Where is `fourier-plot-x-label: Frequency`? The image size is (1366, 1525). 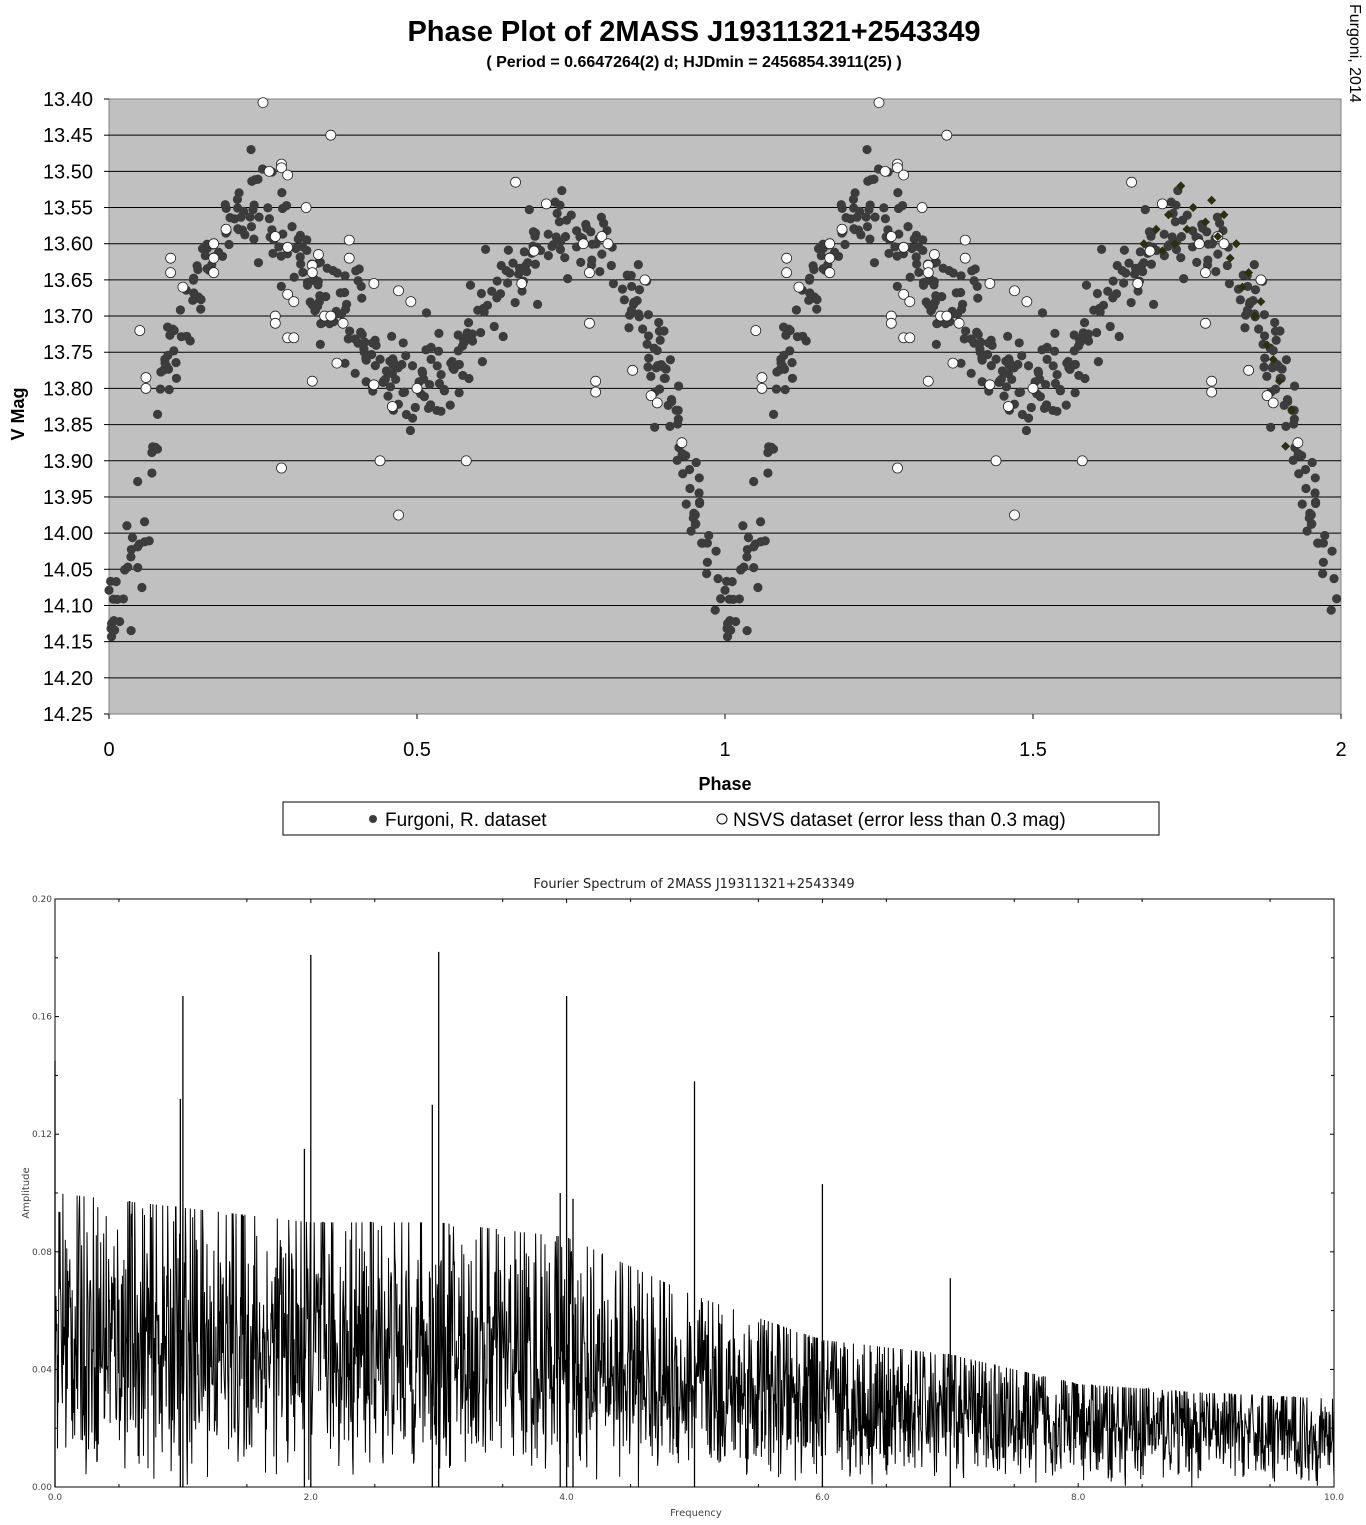 fourier-plot-x-label: Frequency is located at coordinates (696, 1513).